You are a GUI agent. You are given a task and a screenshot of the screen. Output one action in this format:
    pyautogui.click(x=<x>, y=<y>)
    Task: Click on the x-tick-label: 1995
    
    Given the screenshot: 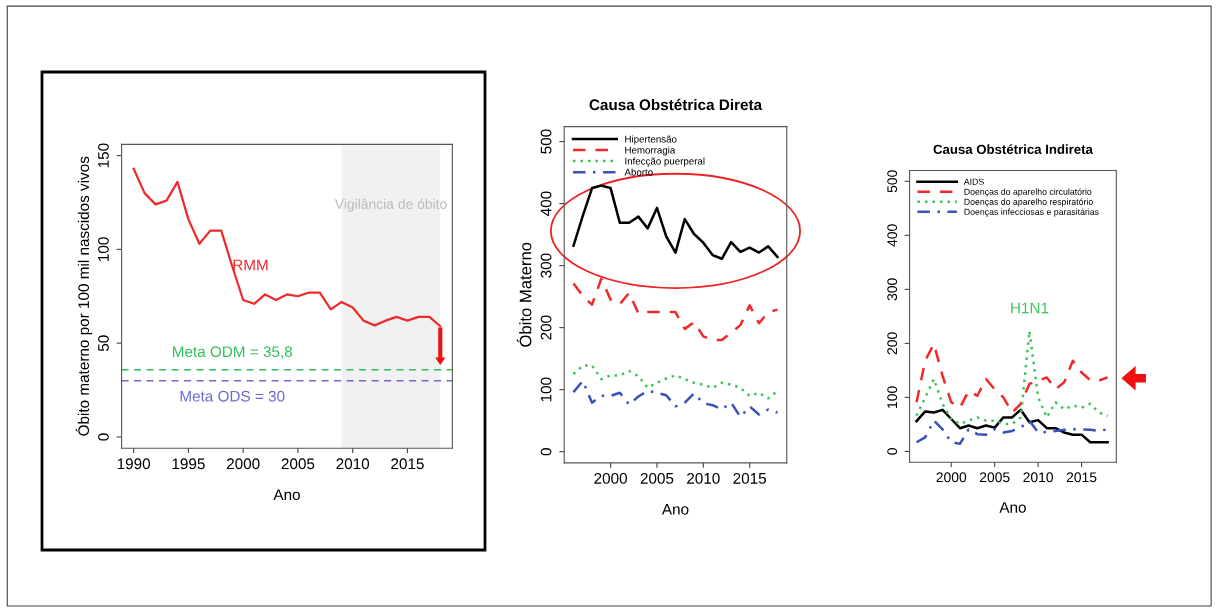 What is the action you would take?
    pyautogui.click(x=188, y=464)
    